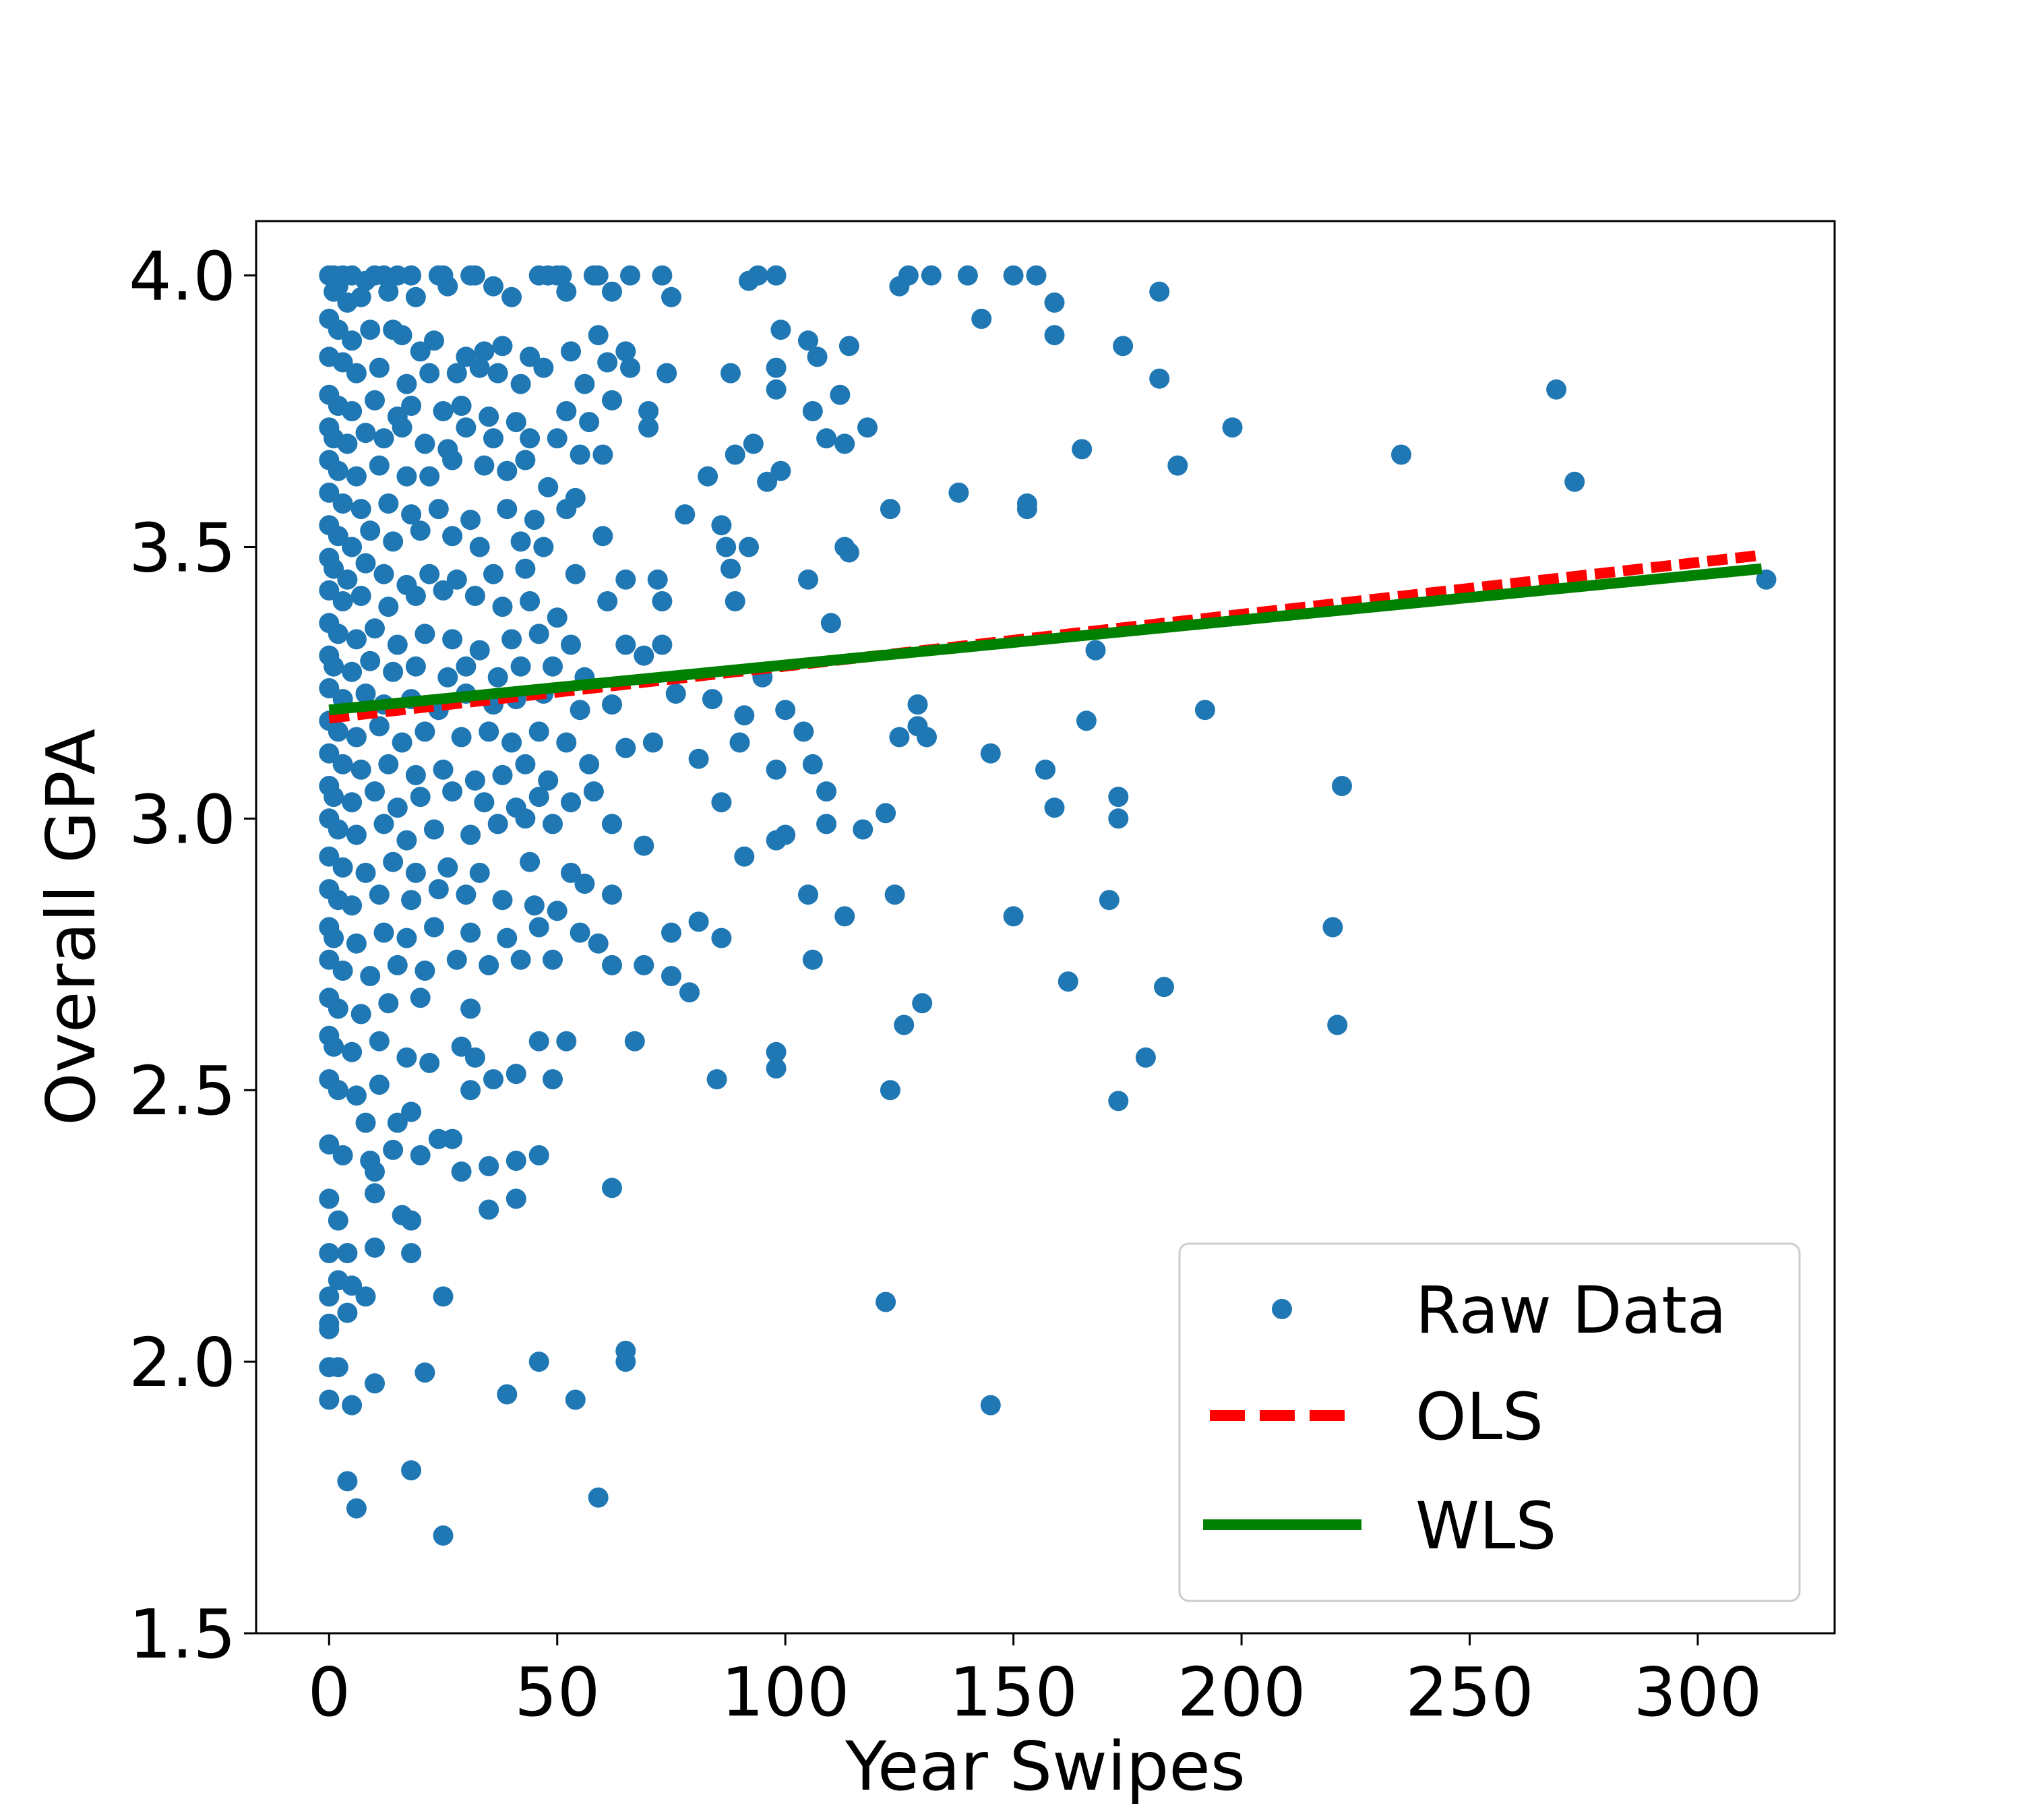 This screenshot has height=1820, width=2022. I want to click on x-tick-label: 50, so click(557, 1692).